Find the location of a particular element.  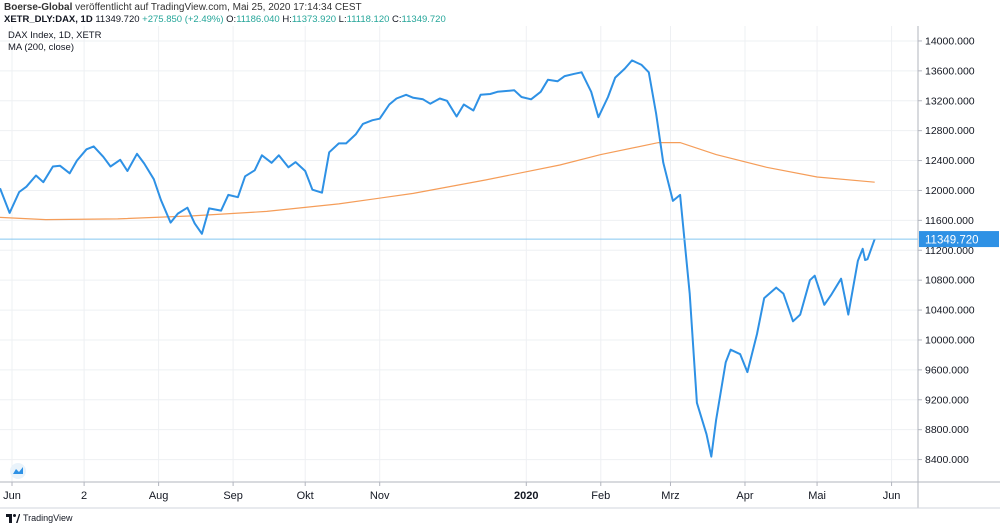

high-label: H: is located at coordinates (287, 19).